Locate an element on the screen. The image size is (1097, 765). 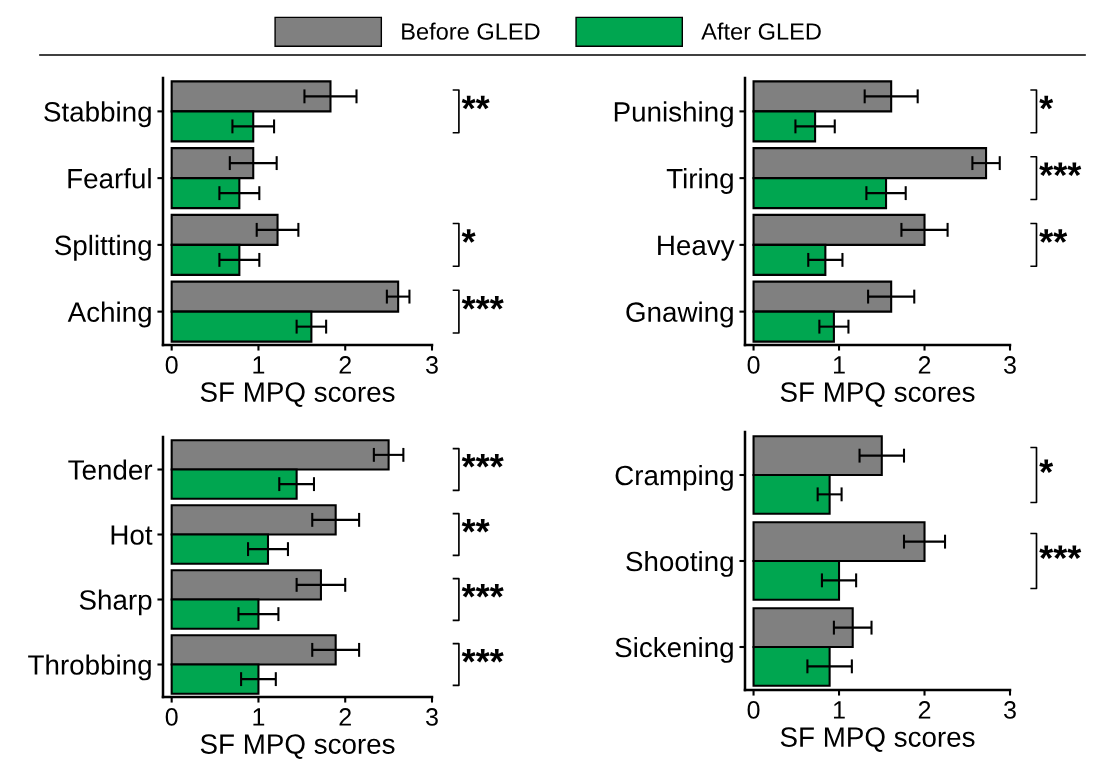
y-tick-label: Fearful is located at coordinates (109, 178).